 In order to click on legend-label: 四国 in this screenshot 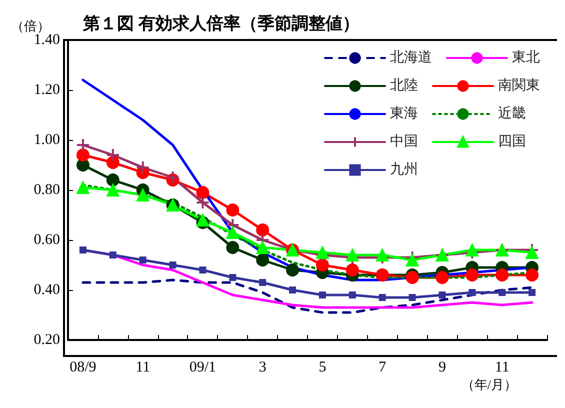, I will do `click(512, 142)`.